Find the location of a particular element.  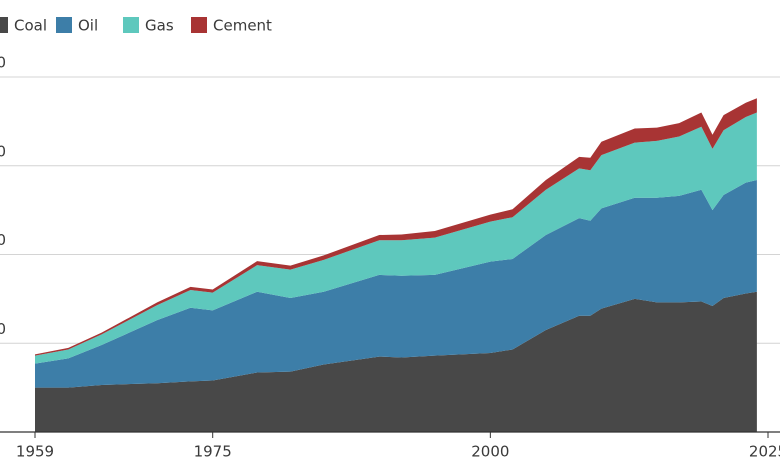

y-tick-label: 20 is located at coordinates (3, 240).